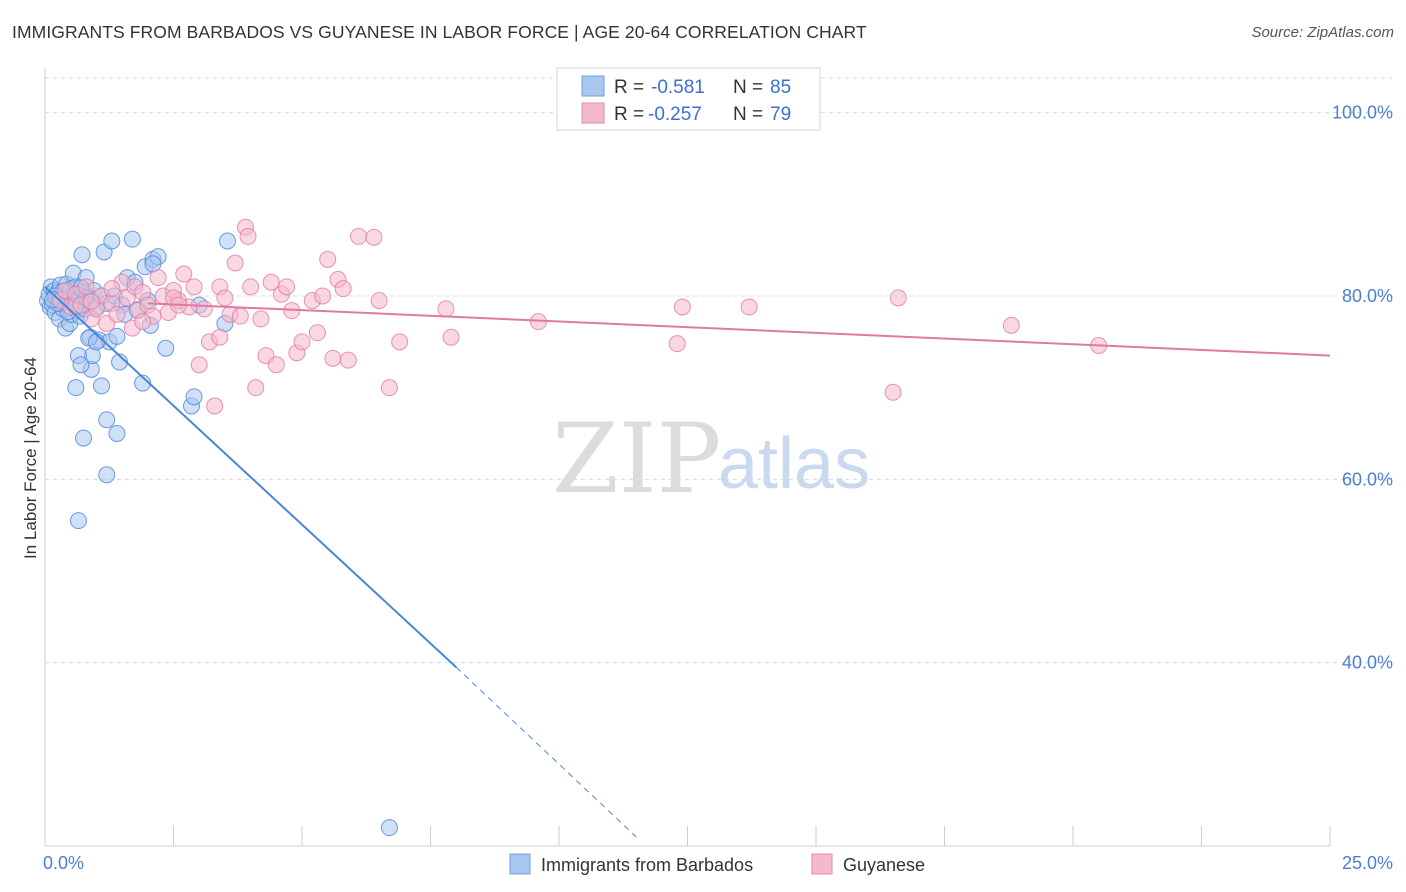 Image resolution: width=1406 pixels, height=892 pixels. What do you see at coordinates (748, 114) in the screenshot?
I see `legend-n-label-2: N =` at bounding box center [748, 114].